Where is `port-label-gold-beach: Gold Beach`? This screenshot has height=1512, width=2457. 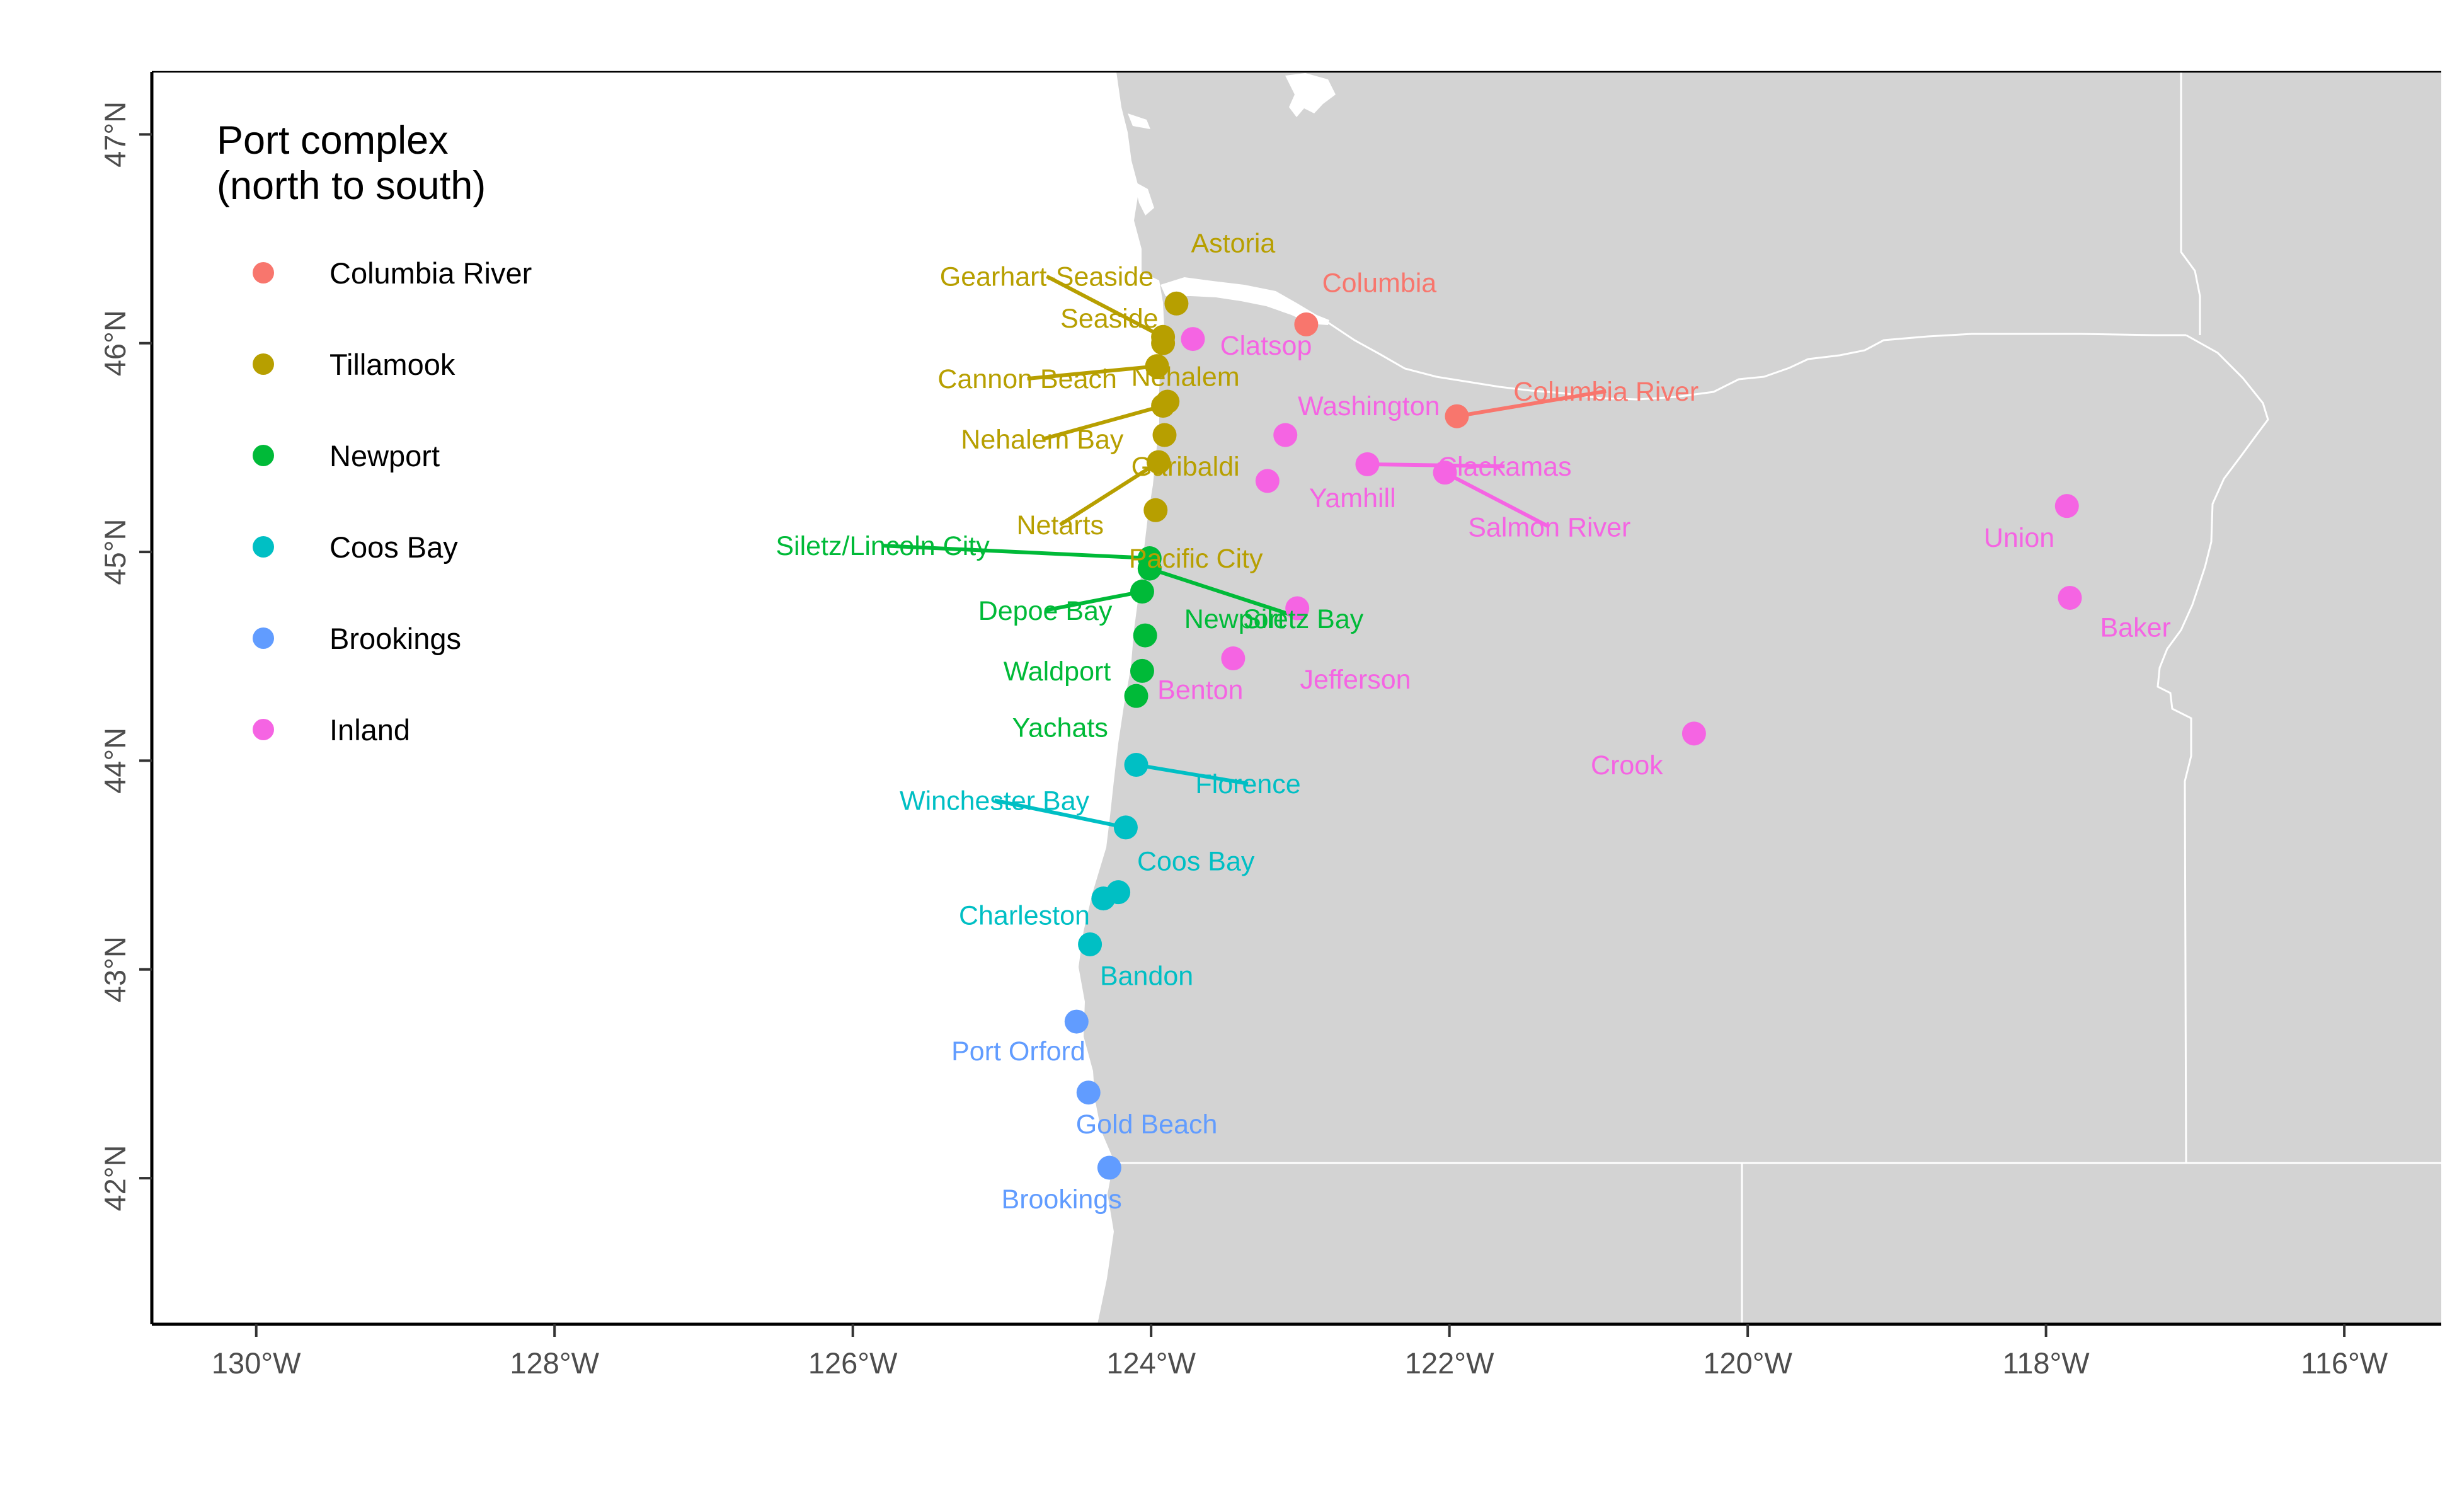
port-label-gold-beach: Gold Beach is located at coordinates (1147, 1124).